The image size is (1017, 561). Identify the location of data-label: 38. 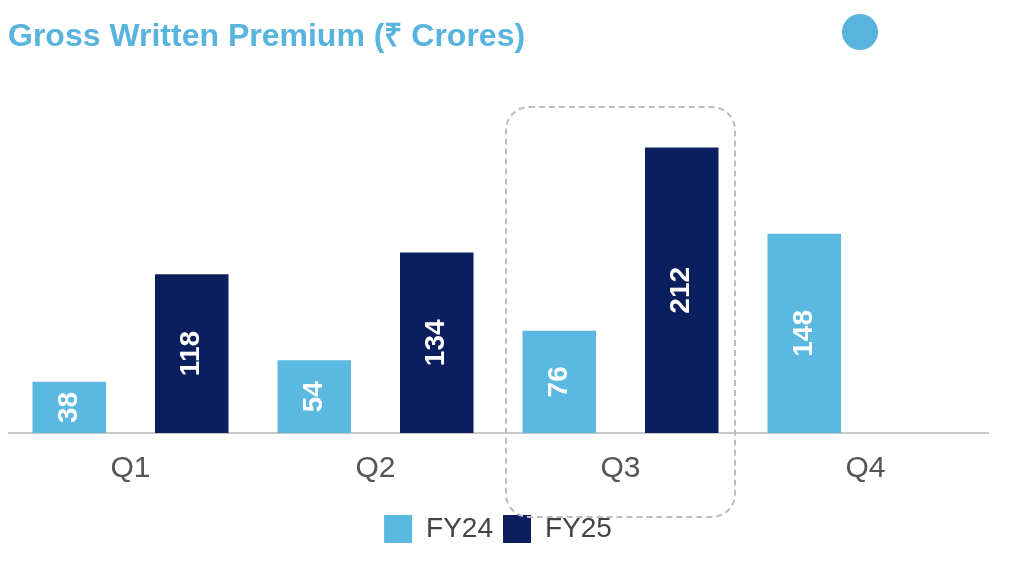
(67, 407).